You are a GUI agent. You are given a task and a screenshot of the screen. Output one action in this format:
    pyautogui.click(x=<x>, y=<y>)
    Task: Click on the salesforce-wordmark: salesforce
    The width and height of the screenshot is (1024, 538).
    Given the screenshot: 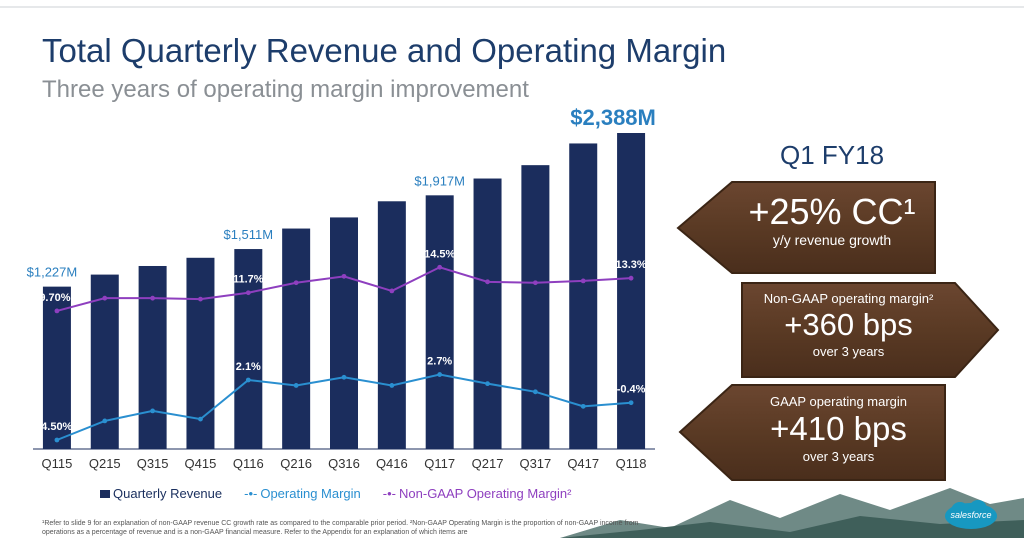 What is the action you would take?
    pyautogui.click(x=971, y=515)
    